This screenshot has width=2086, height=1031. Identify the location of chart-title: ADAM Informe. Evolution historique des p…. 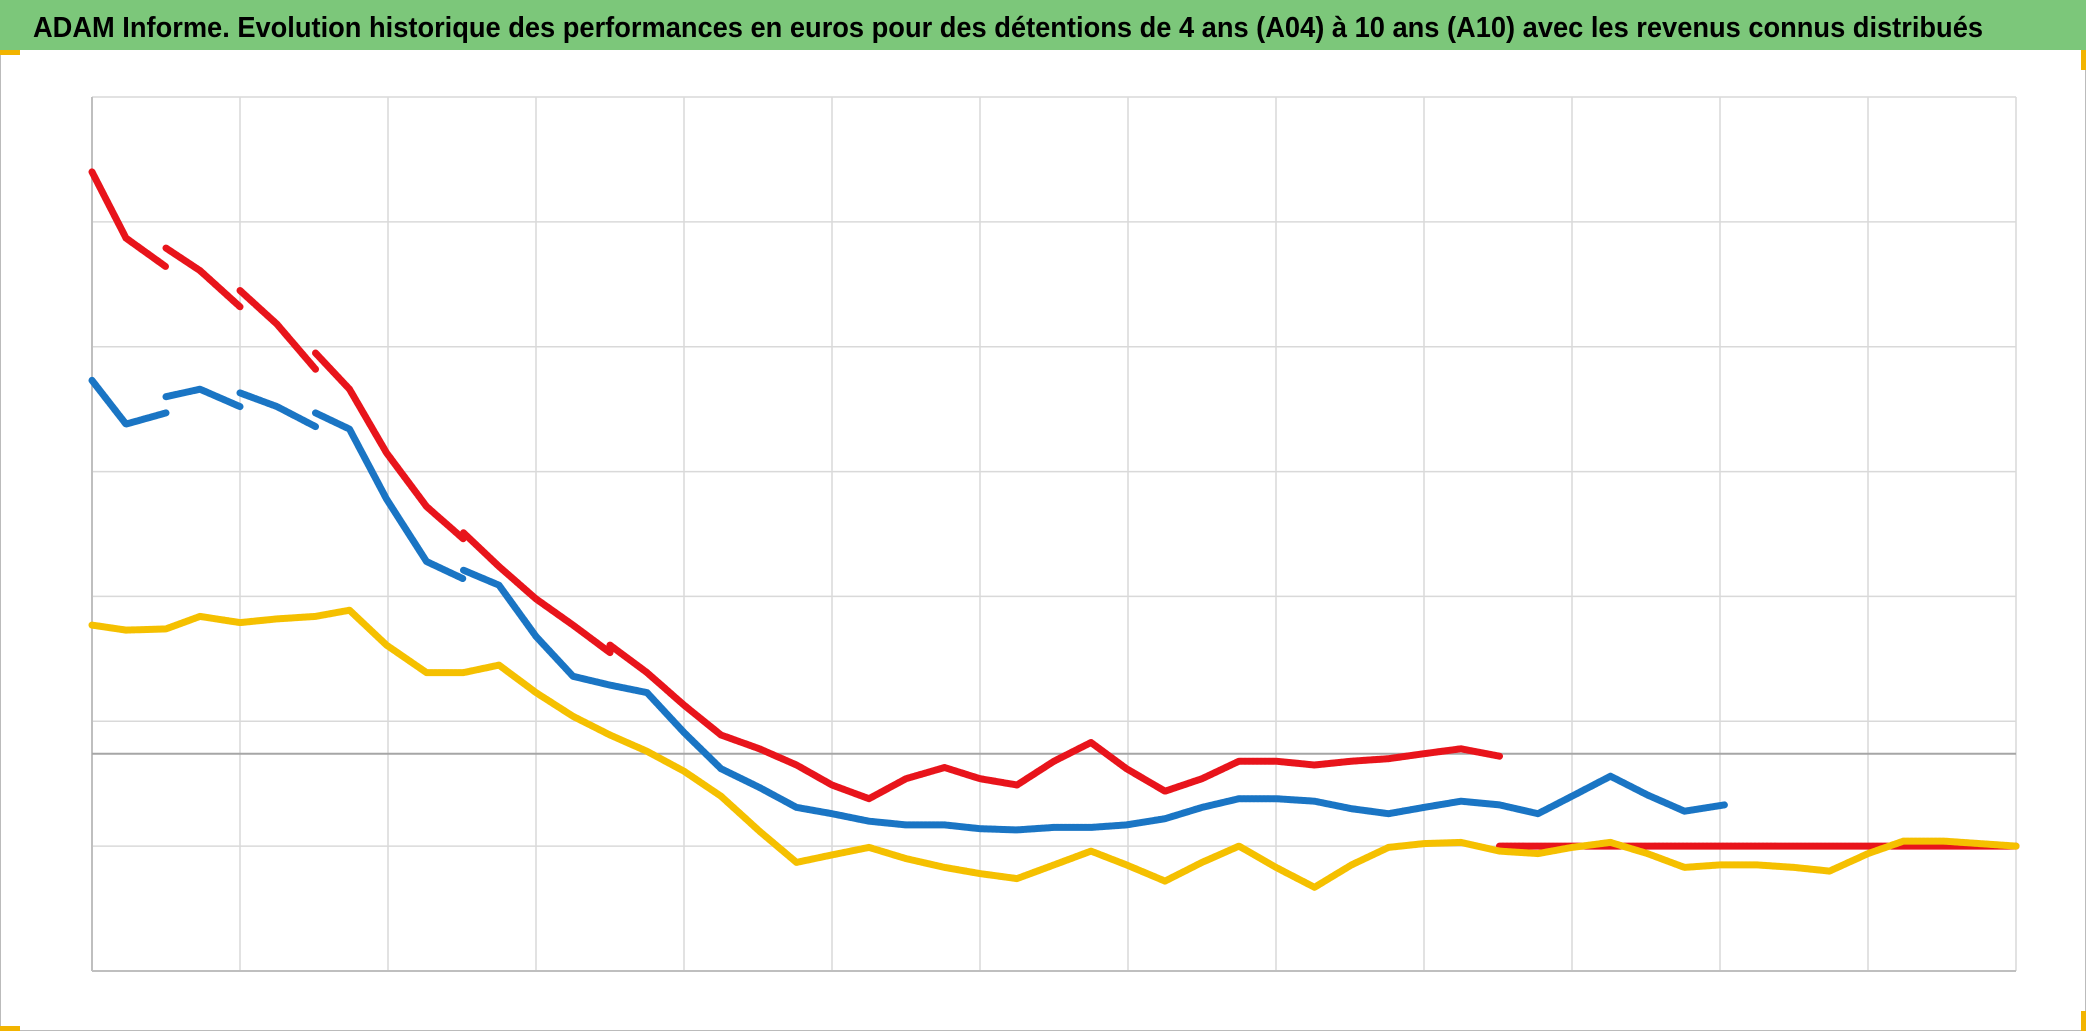
(1008, 28).